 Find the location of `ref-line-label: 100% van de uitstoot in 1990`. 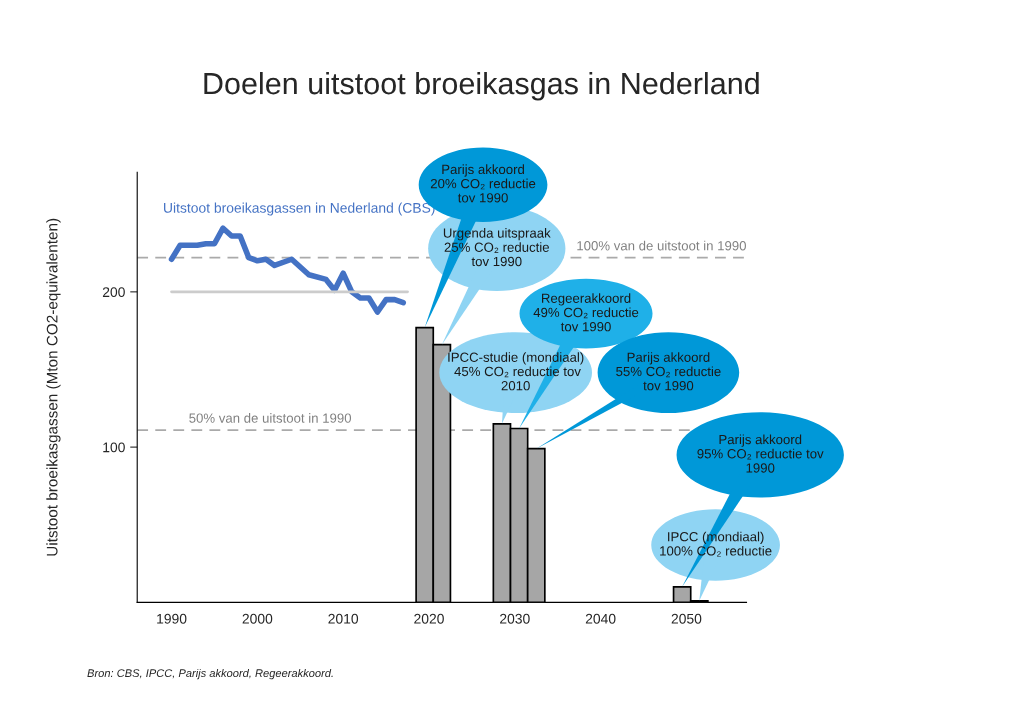

ref-line-label: 100% van de uitstoot in 1990 is located at coordinates (661, 245).